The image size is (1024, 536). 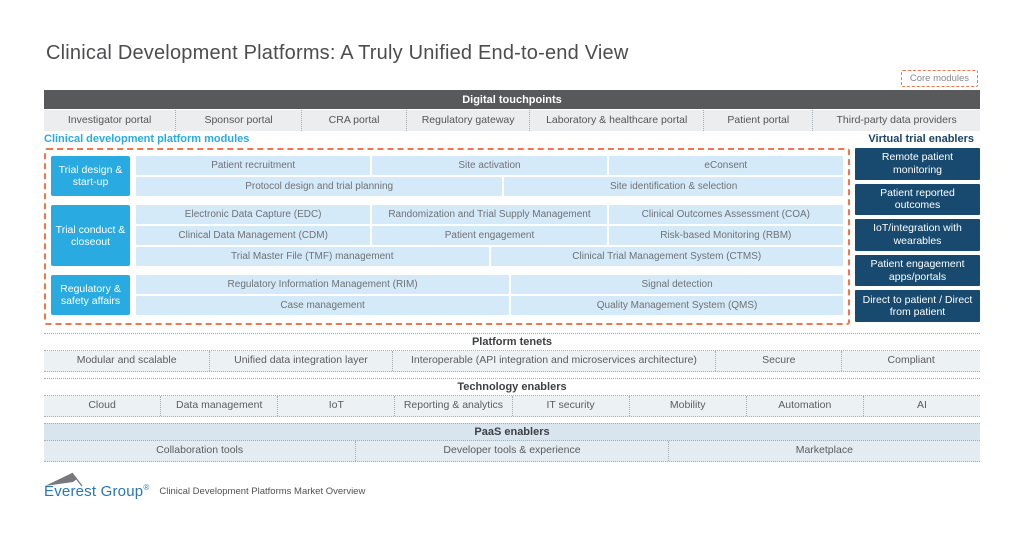 What do you see at coordinates (126, 360) in the screenshot?
I see `section-cell: Modular and scalable` at bounding box center [126, 360].